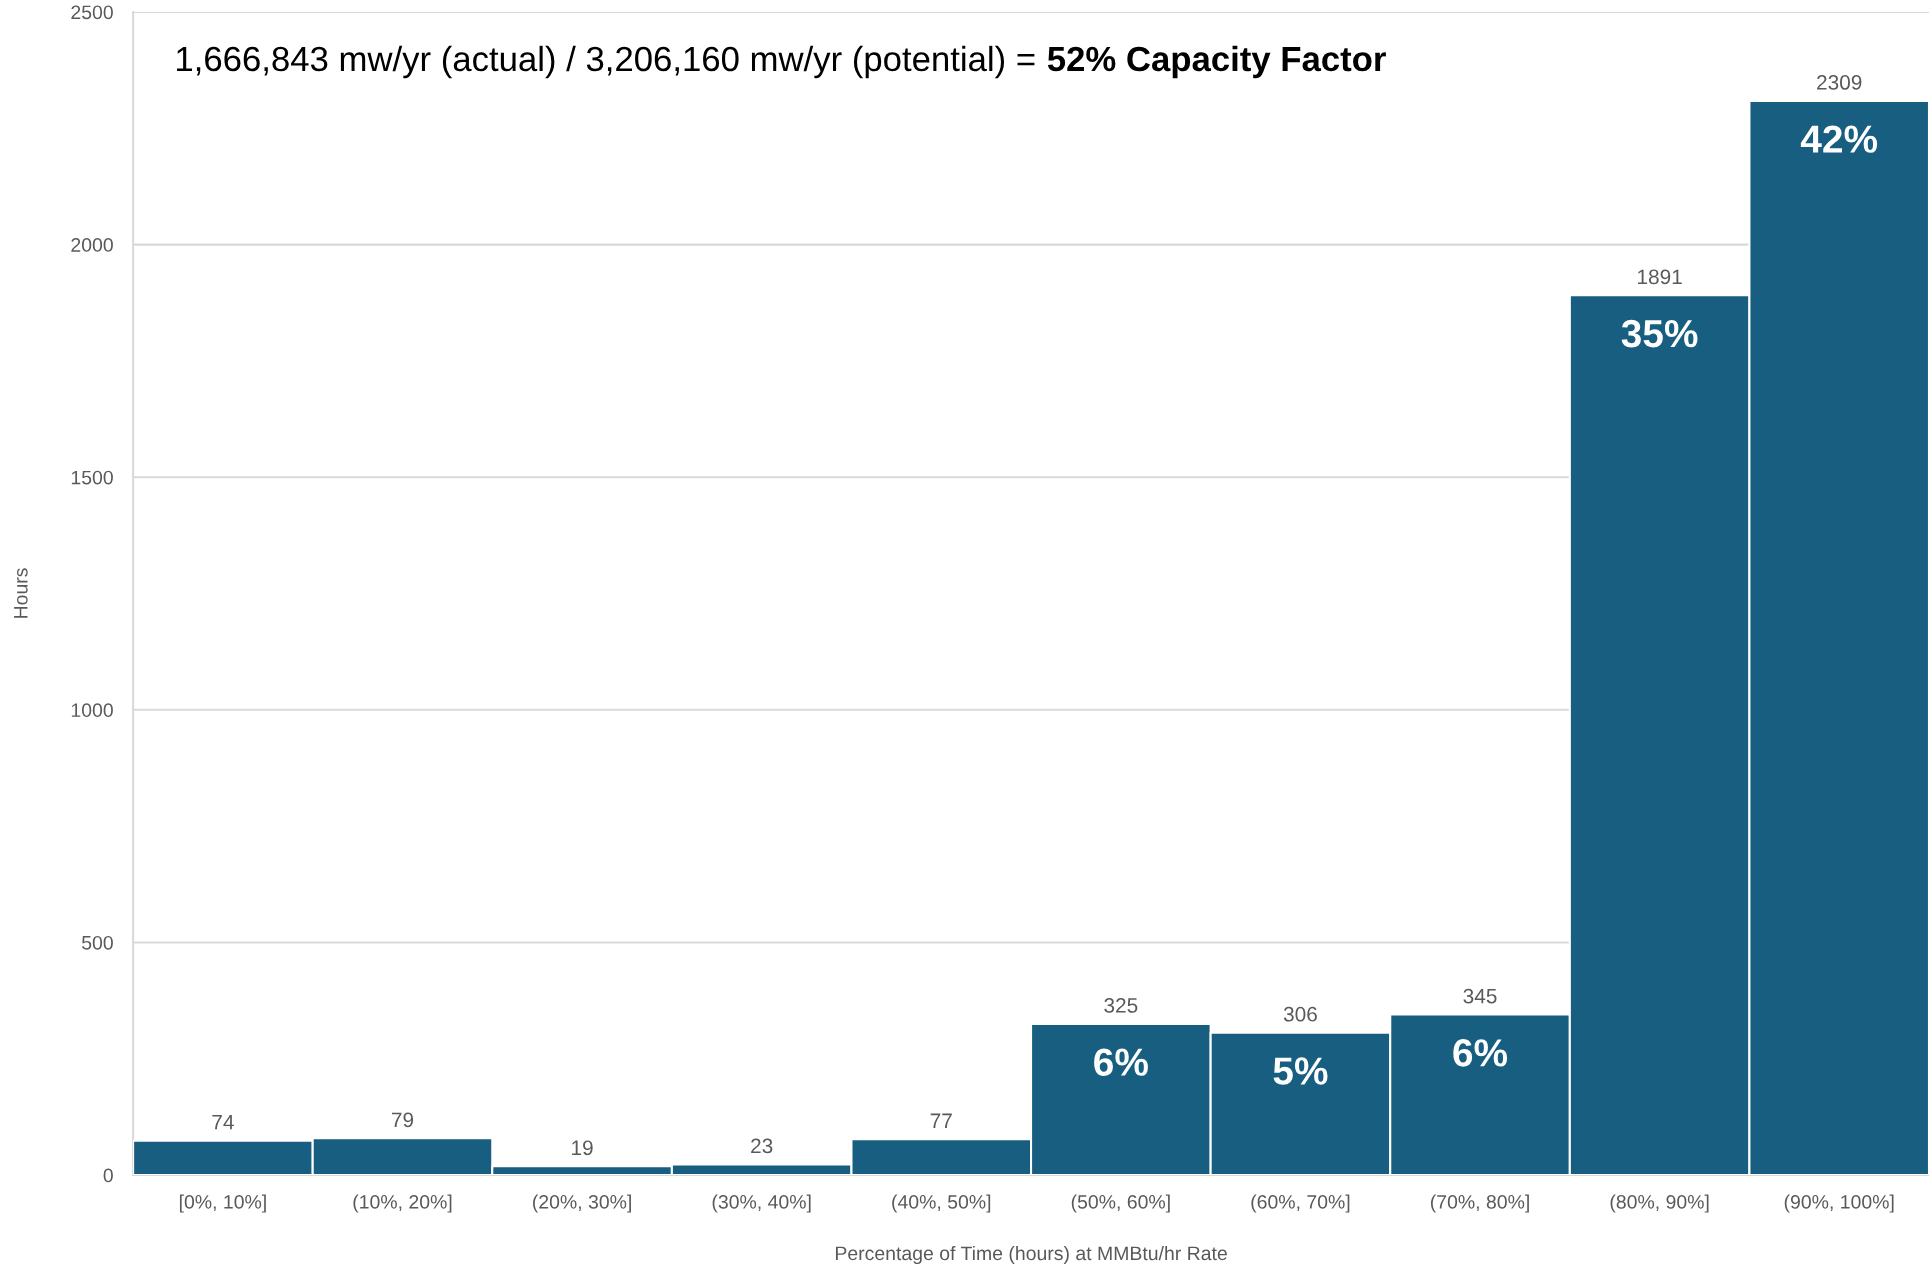  I want to click on x-tick-label: (20%, 30%], so click(582, 1203).